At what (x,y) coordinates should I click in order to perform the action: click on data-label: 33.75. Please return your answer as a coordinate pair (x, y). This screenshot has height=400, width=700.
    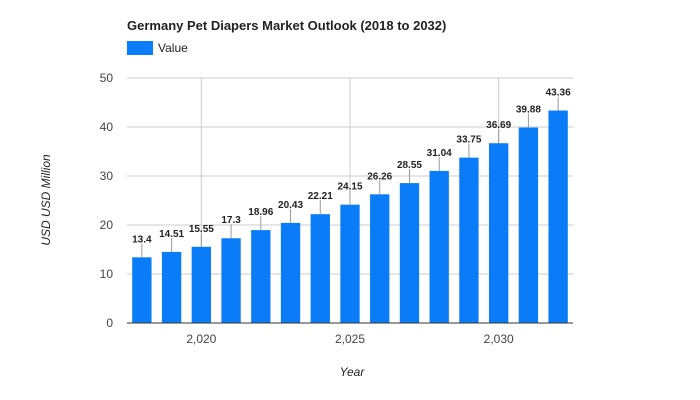
    Looking at the image, I should click on (468, 140).